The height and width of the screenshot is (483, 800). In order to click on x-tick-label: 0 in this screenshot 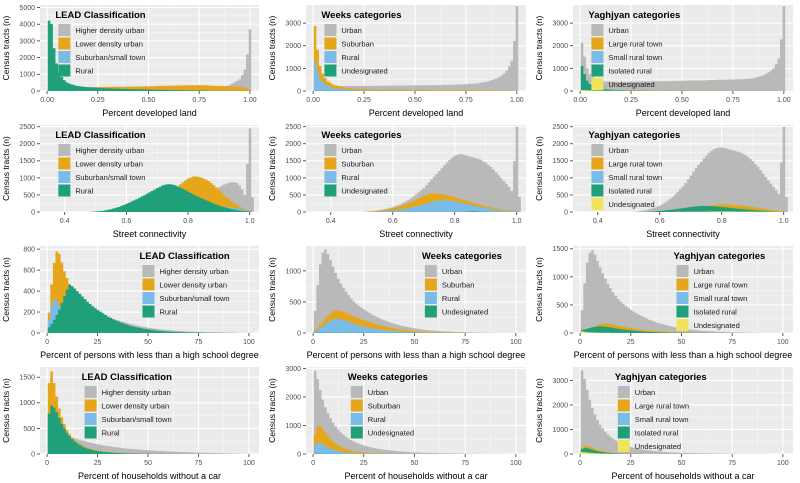, I will do `click(580, 342)`.